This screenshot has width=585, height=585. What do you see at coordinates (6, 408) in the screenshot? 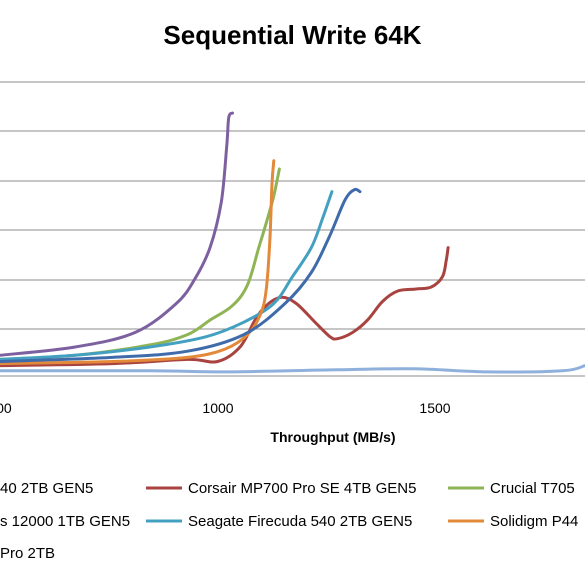
I see `x-tick-label: 500` at bounding box center [6, 408].